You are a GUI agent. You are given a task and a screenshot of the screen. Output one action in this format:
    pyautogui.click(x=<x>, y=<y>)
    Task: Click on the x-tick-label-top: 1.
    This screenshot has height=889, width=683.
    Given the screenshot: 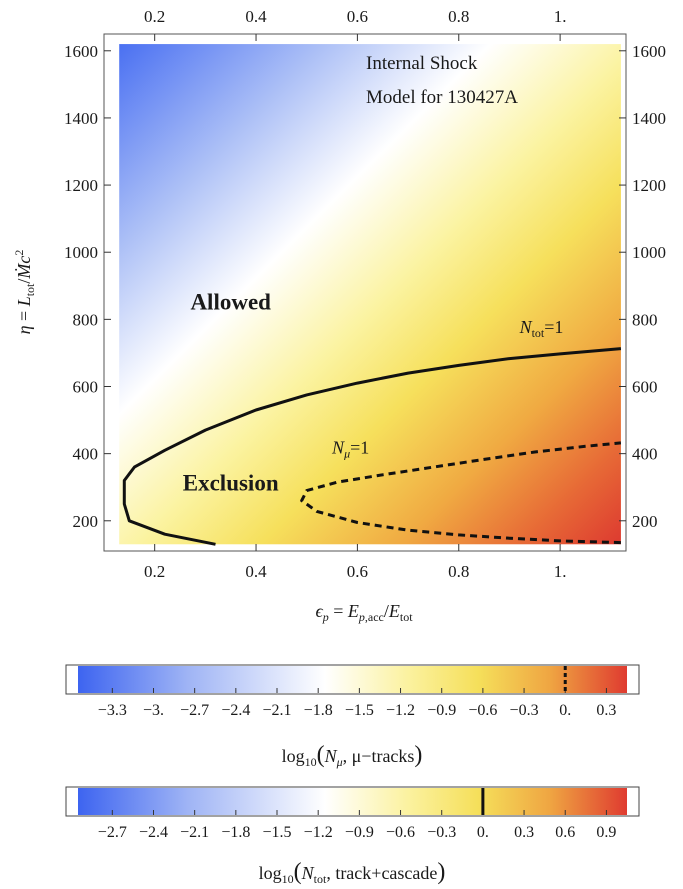 What is the action you would take?
    pyautogui.click(x=560, y=16)
    